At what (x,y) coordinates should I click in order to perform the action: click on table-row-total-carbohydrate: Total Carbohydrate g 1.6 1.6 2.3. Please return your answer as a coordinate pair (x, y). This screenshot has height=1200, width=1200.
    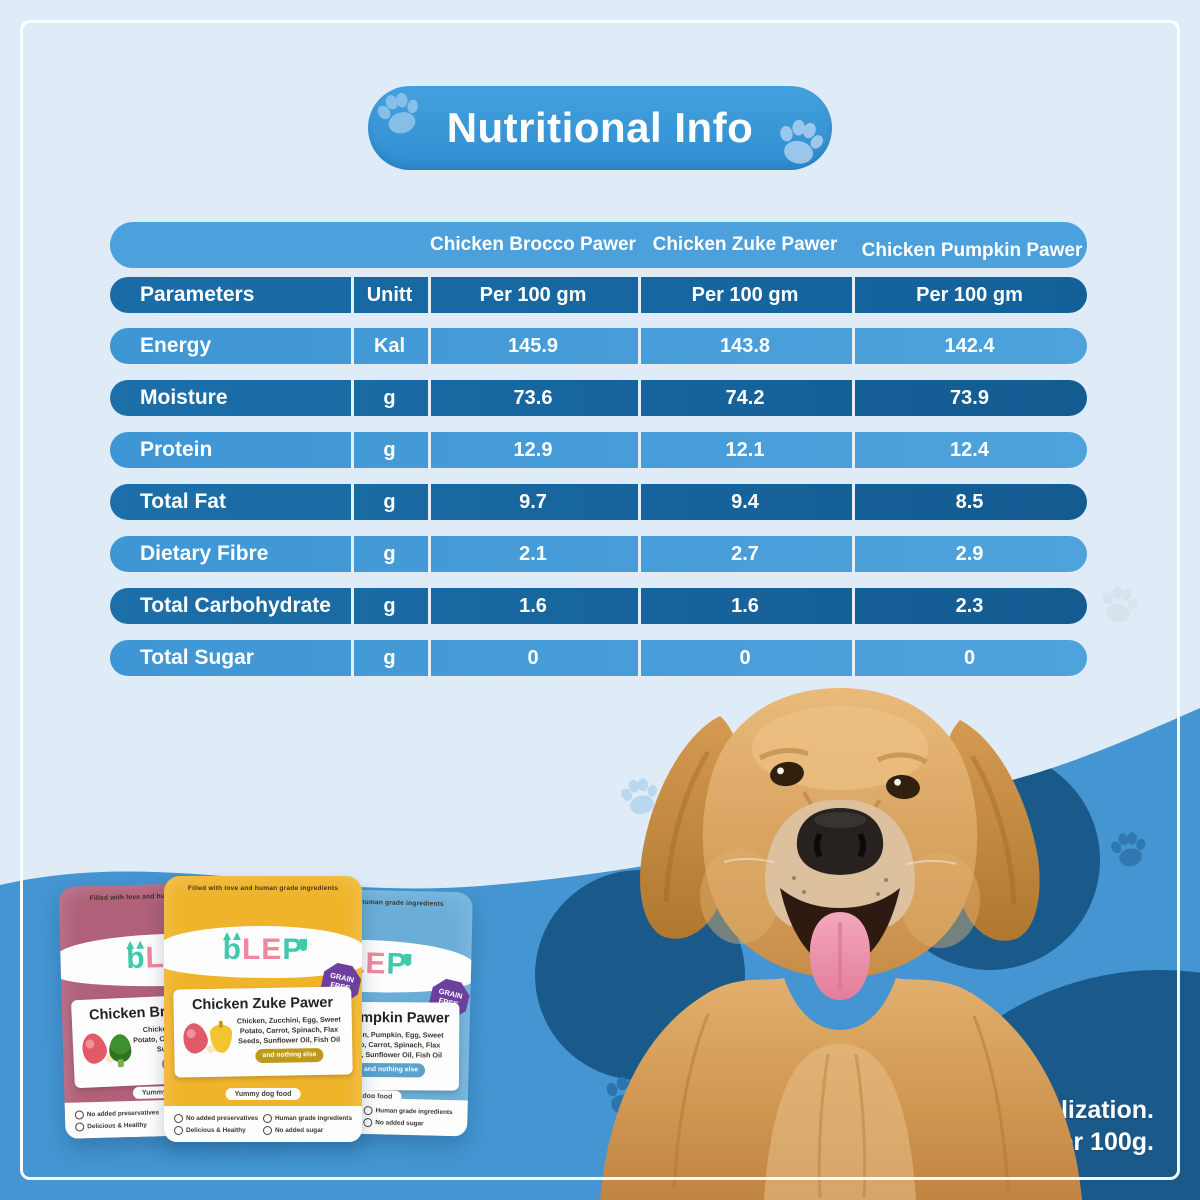
    Looking at the image, I should click on (598, 606).